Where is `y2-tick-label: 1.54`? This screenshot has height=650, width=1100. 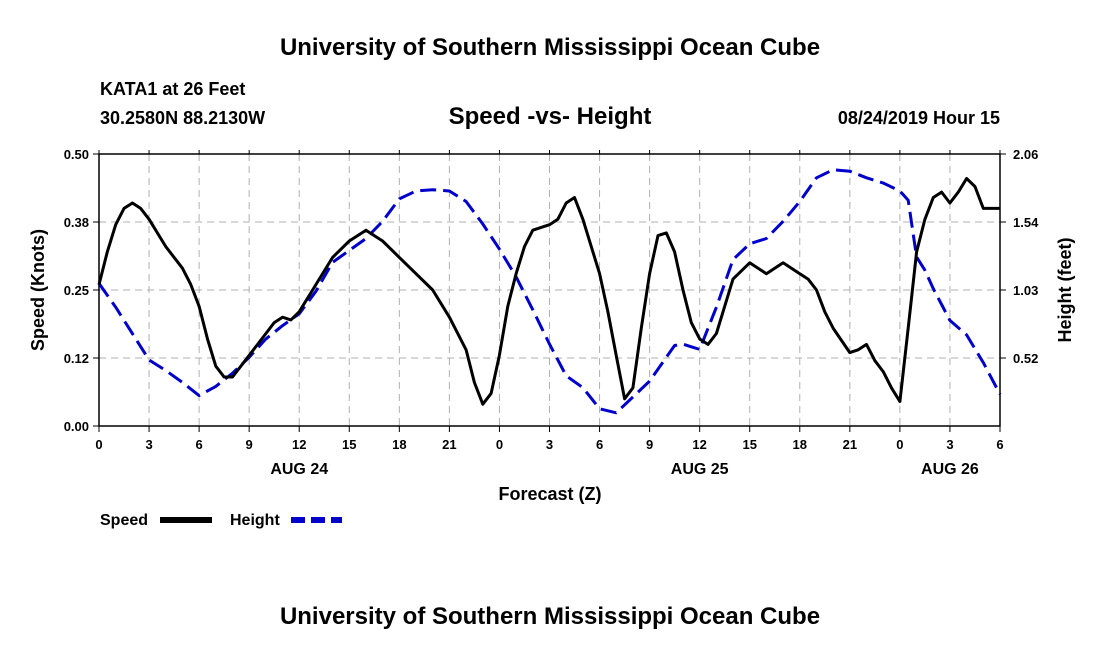
y2-tick-label: 1.54 is located at coordinates (1026, 222).